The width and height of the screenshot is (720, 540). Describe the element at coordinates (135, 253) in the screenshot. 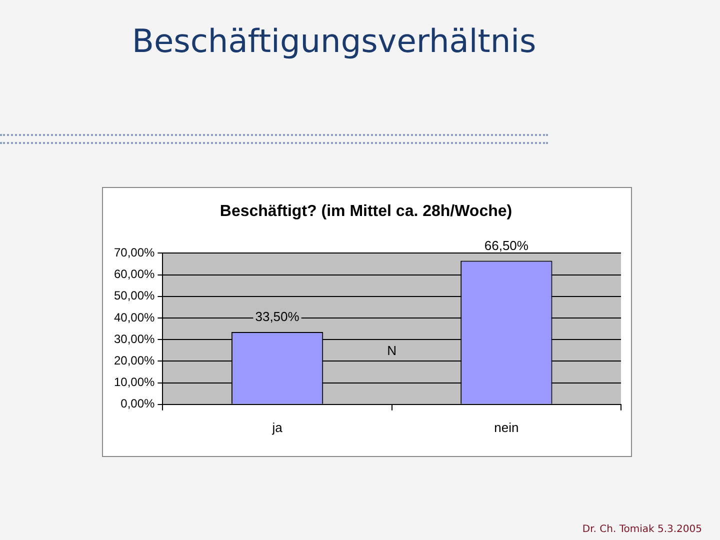

I see `y-tick-label: 70,00%` at that location.